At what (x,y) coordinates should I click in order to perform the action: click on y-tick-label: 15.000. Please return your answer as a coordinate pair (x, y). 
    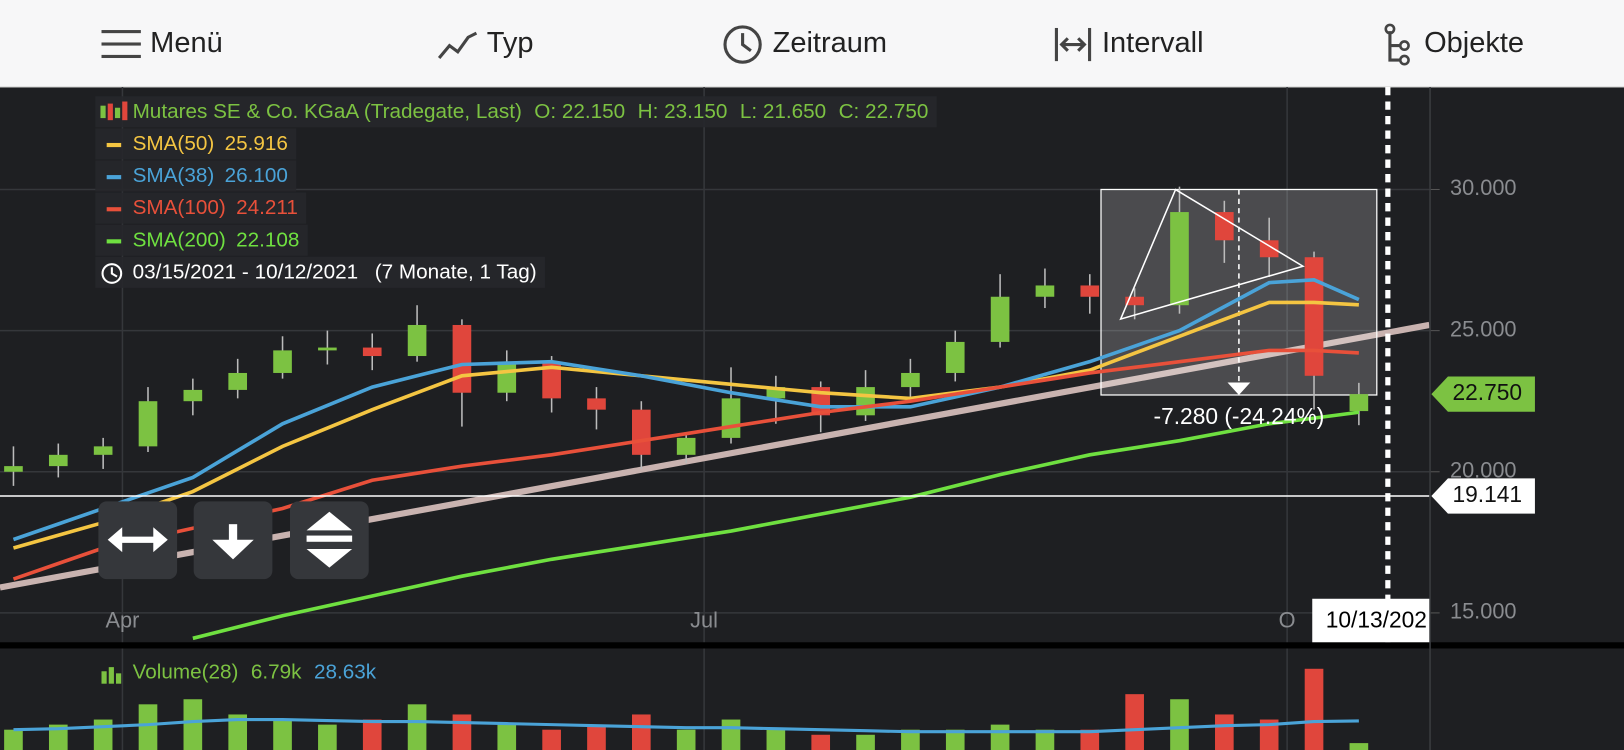
    Looking at the image, I should click on (1483, 611).